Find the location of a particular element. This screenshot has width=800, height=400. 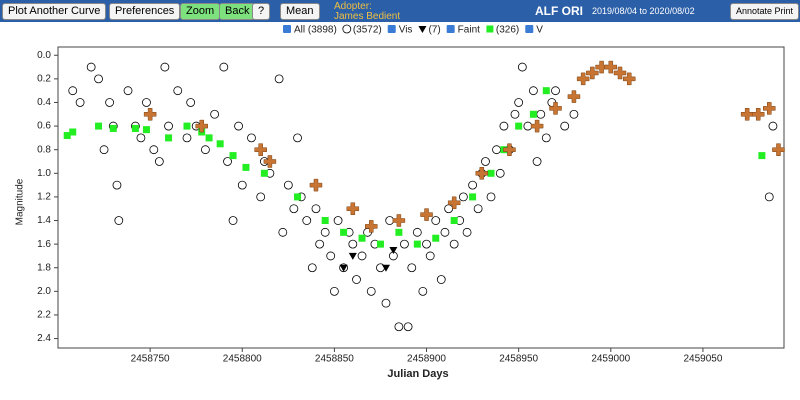

y-tick-label: 2.2 is located at coordinates (44, 315).